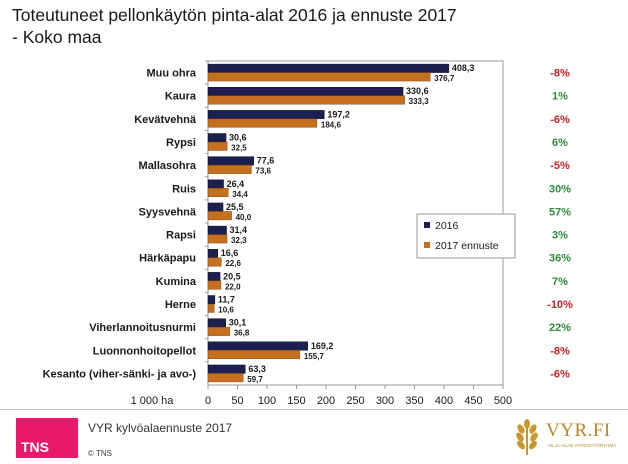 The image size is (628, 464). What do you see at coordinates (503, 401) in the screenshot?
I see `x-tick-label: 500` at bounding box center [503, 401].